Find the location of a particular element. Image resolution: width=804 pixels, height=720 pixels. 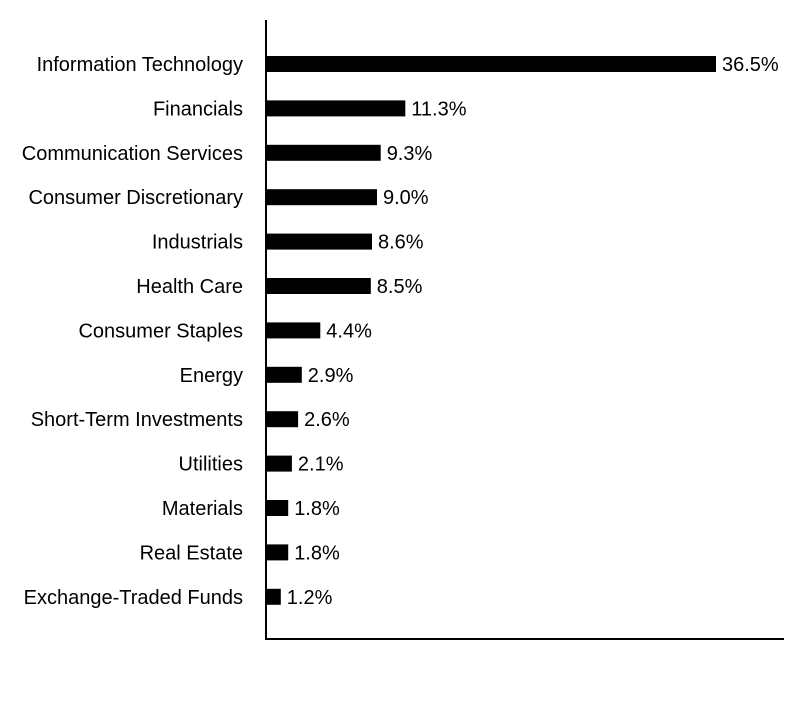

data-label: 8.6% is located at coordinates (401, 243).